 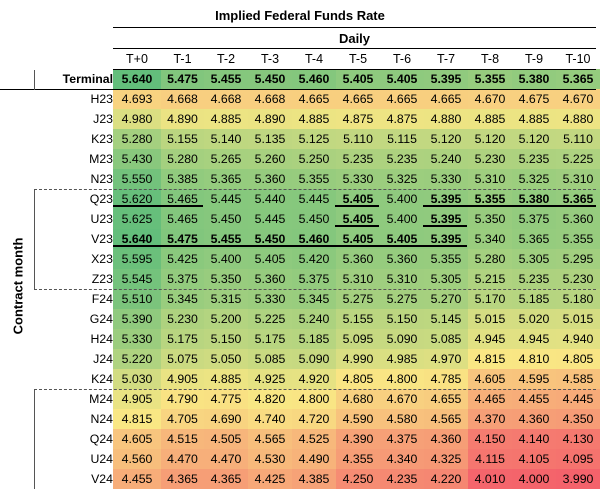 What do you see at coordinates (226, 439) in the screenshot?
I see `heatmap-cell: 4.505` at bounding box center [226, 439].